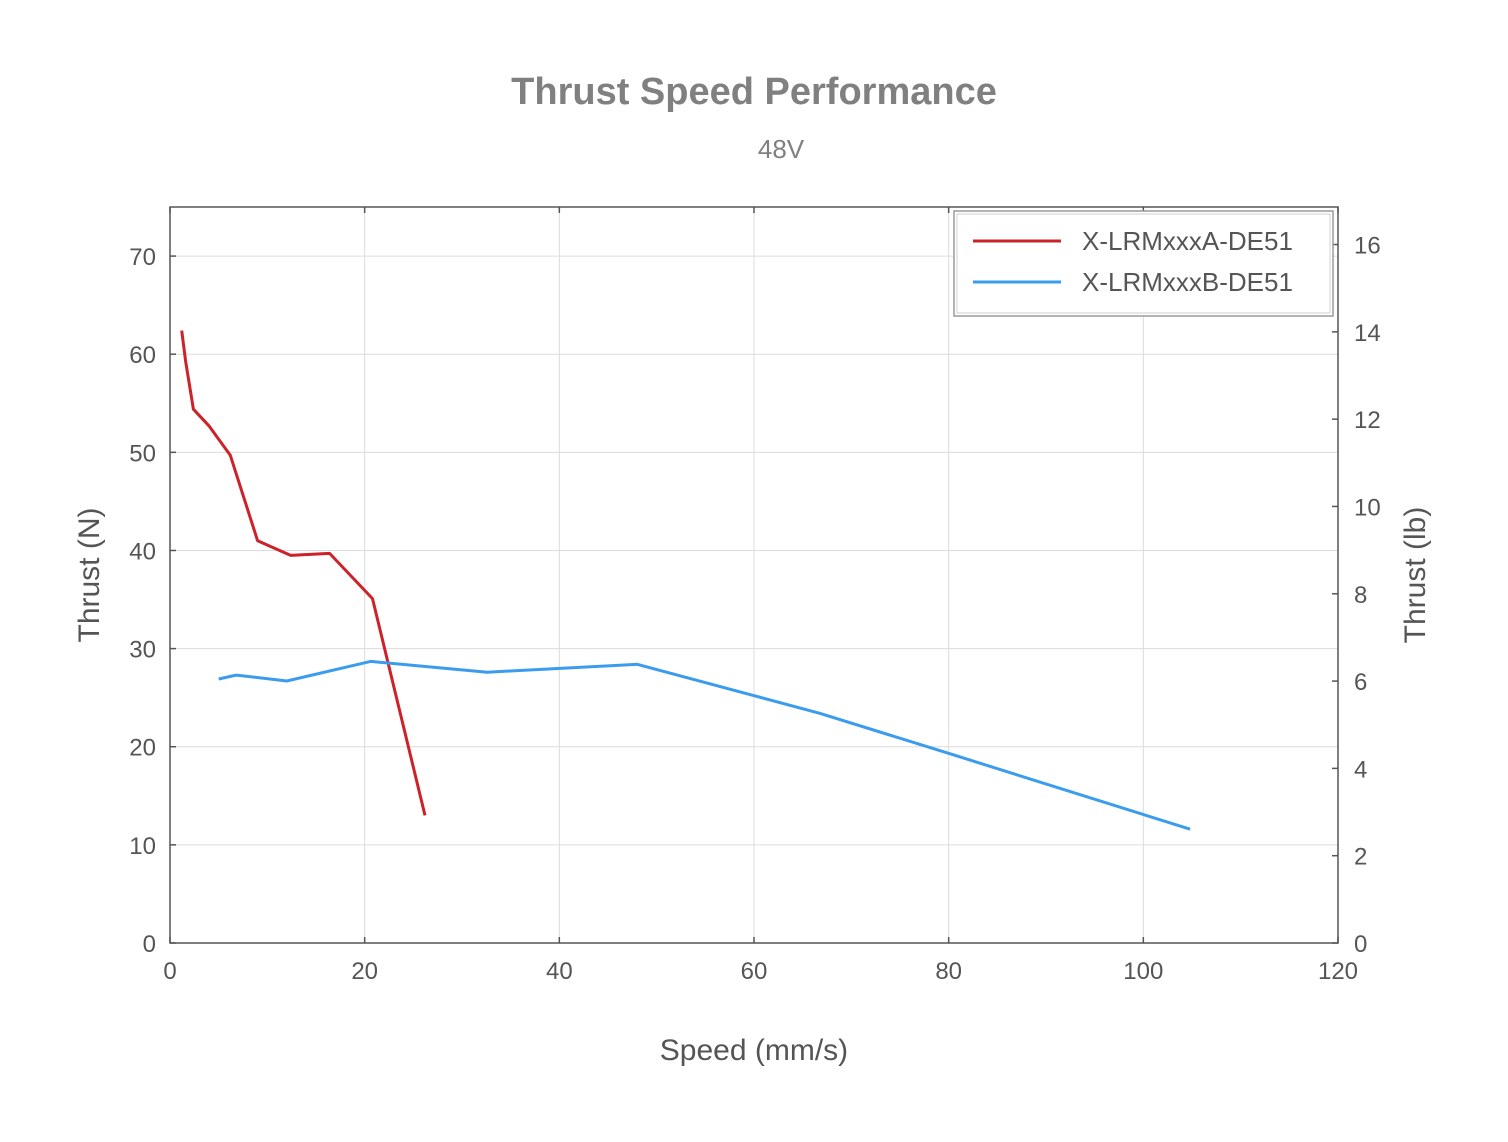  I want to click on y2-tick-label: 6, so click(1360, 682).